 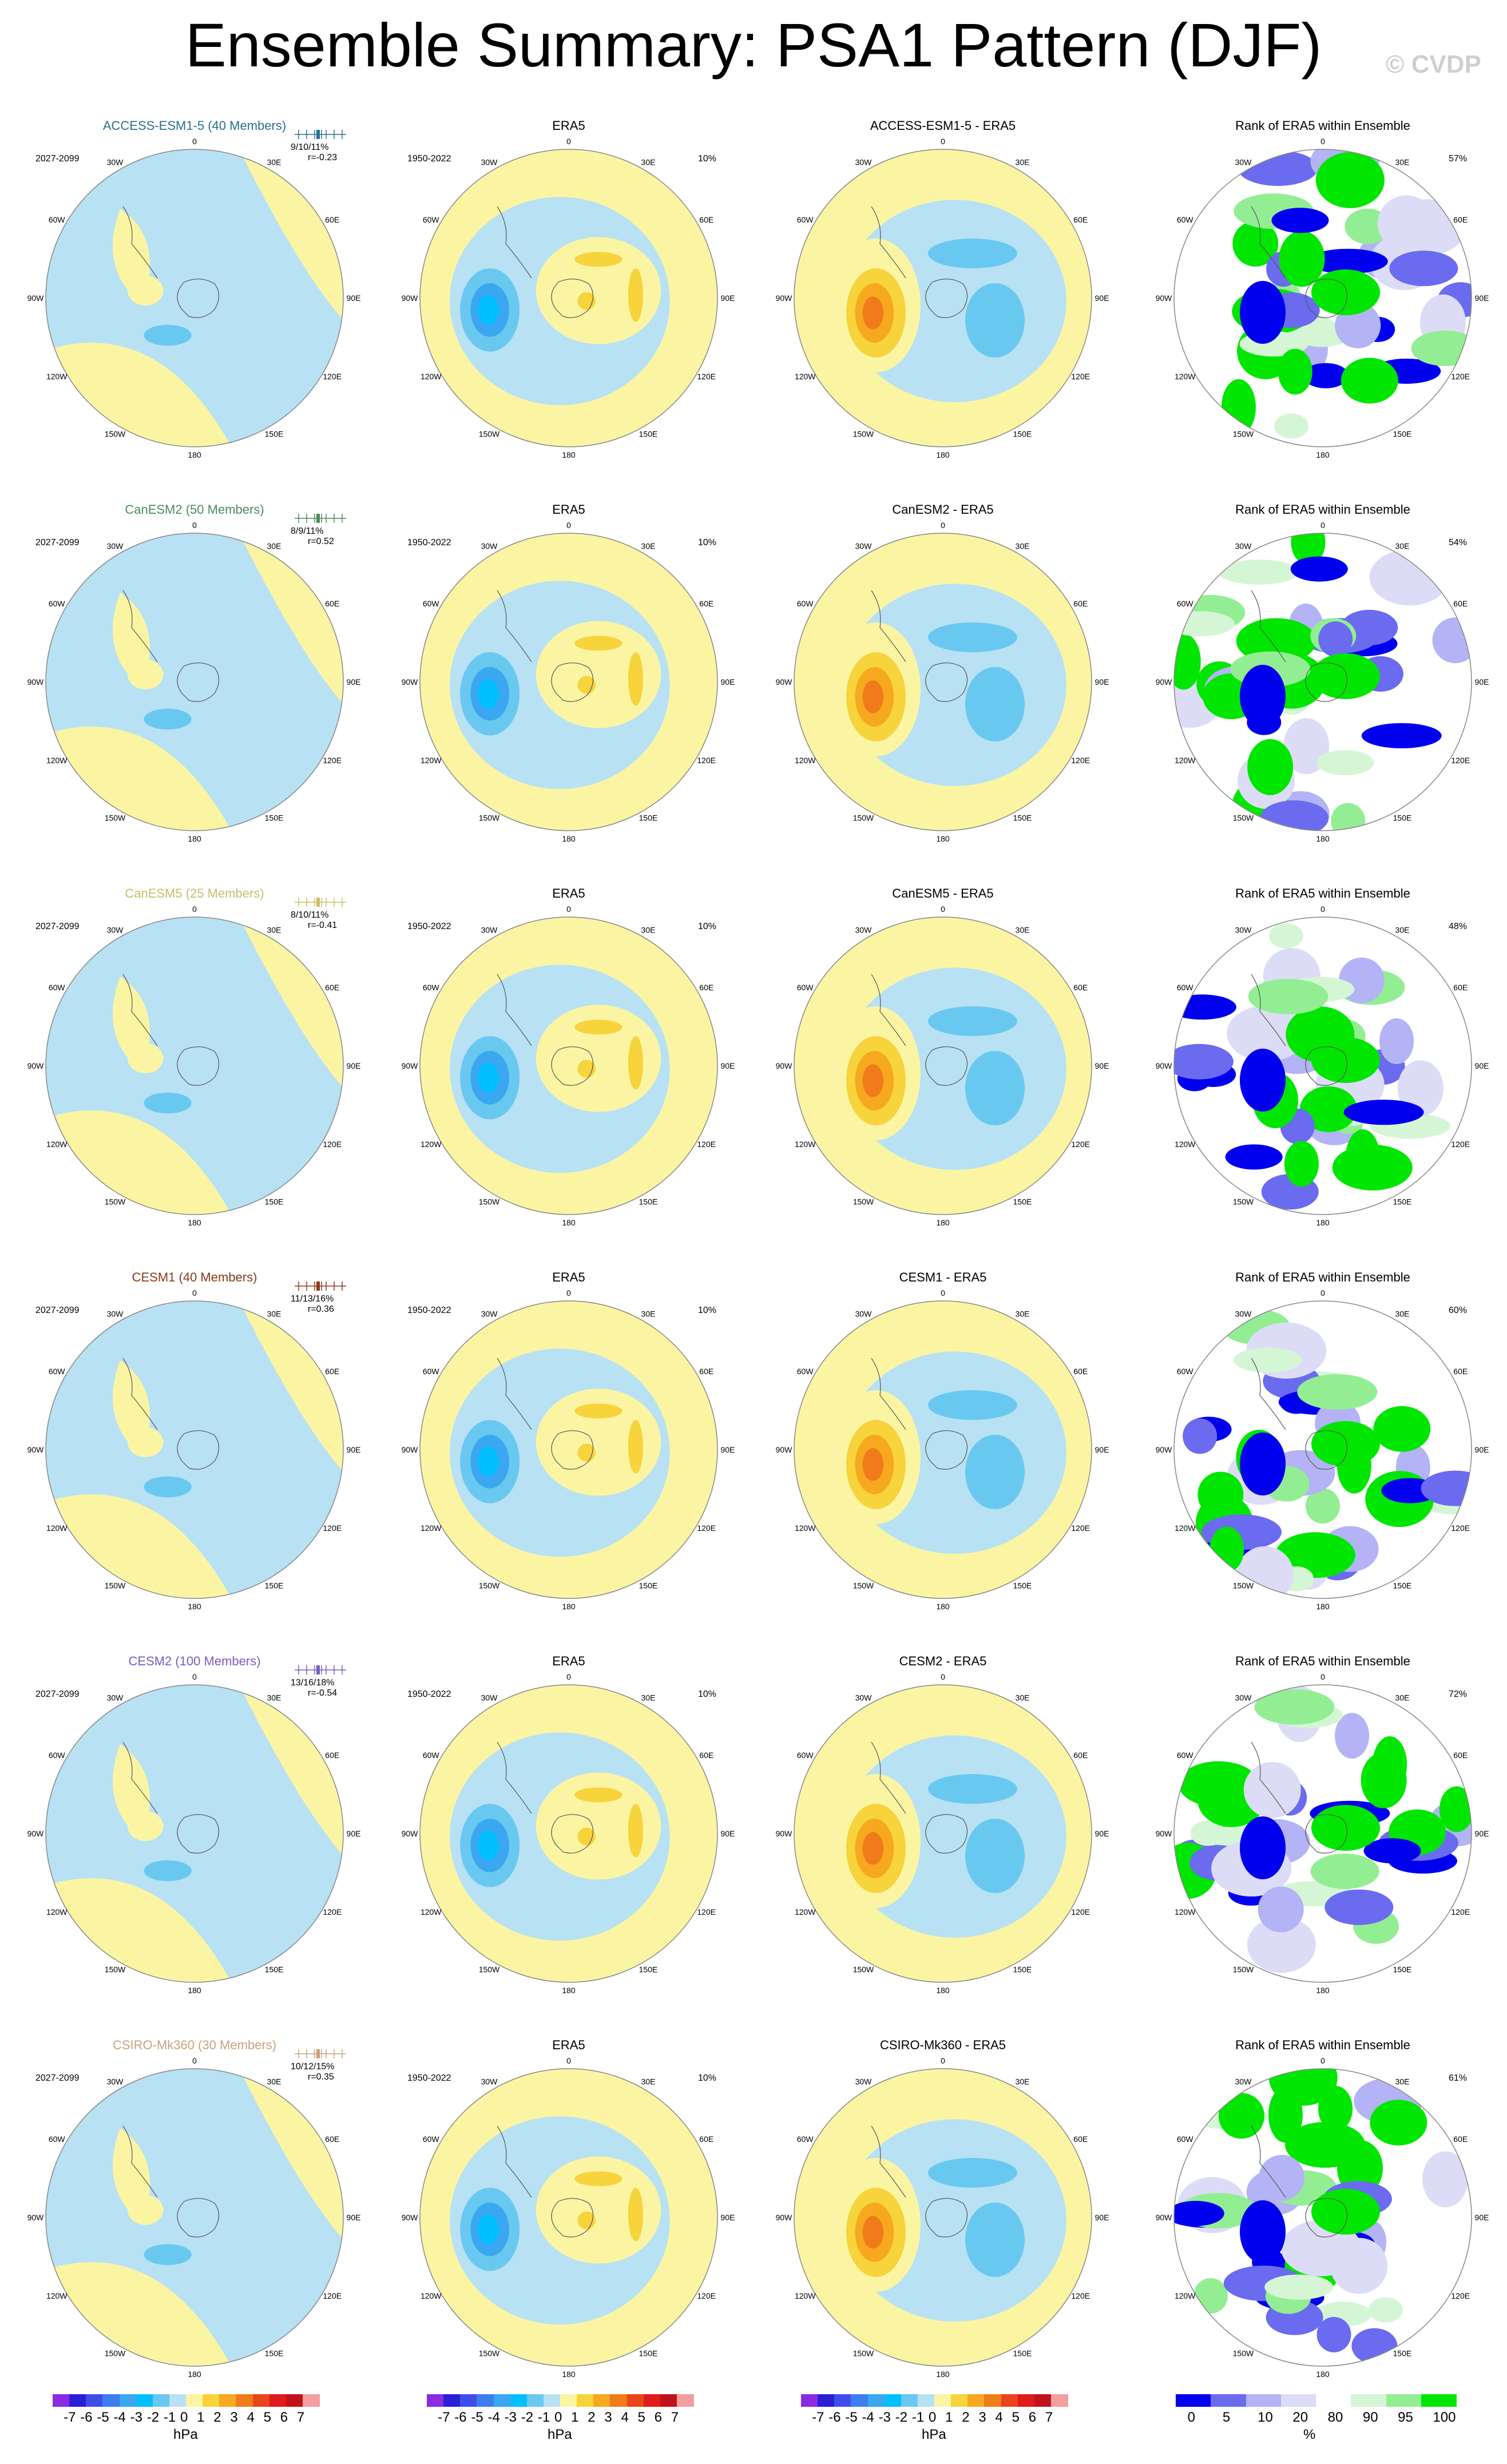 I want to click on rank-panel-title: Rank of ERA5 within Ensemble, so click(x=1322, y=125).